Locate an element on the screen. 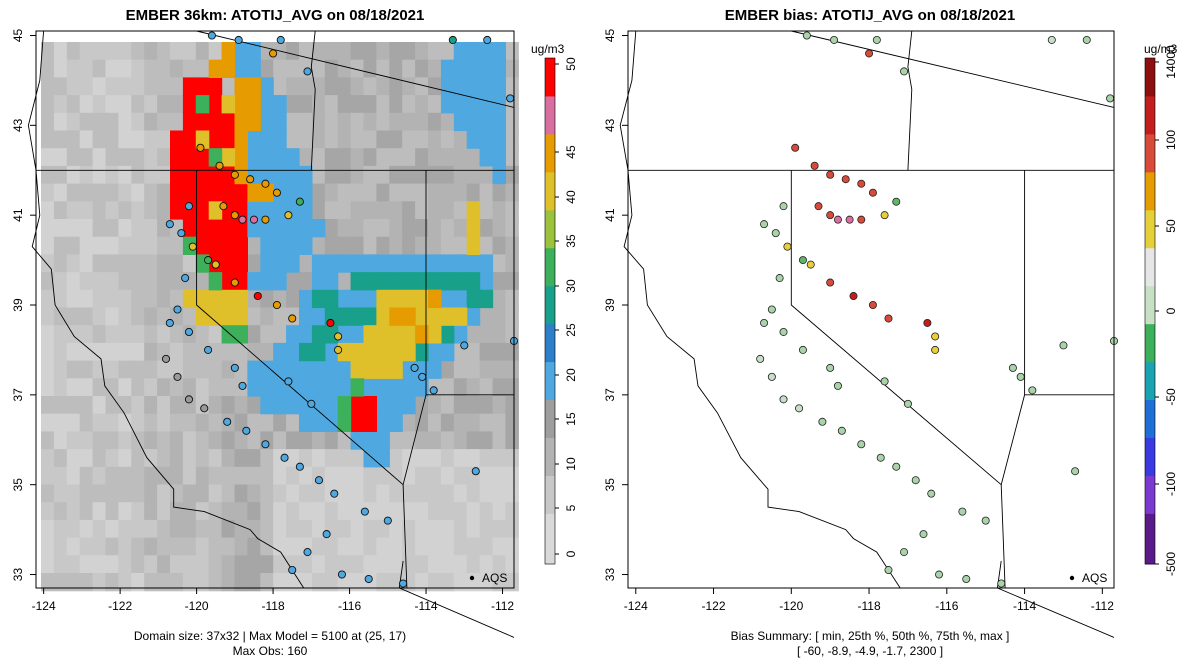  x-tick-label: -122 is located at coordinates (120, 606).